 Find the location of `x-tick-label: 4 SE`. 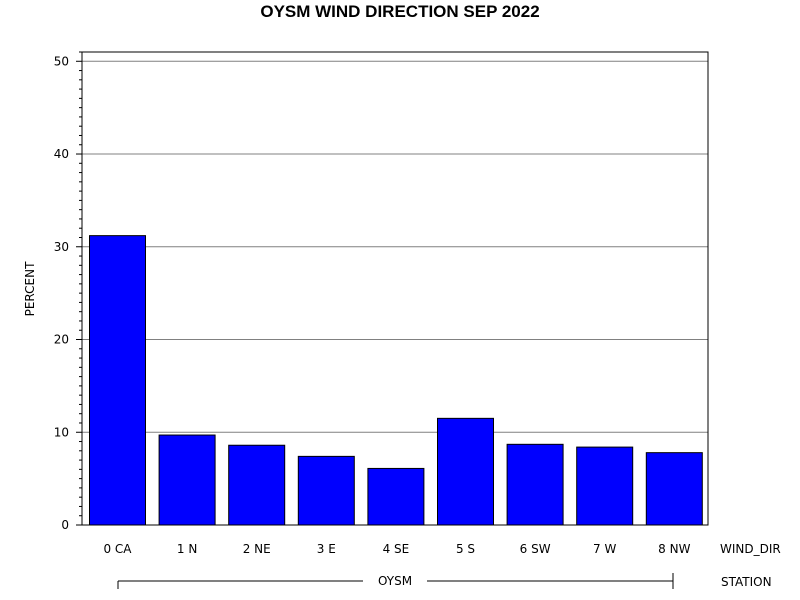

x-tick-label: 4 SE is located at coordinates (396, 549).